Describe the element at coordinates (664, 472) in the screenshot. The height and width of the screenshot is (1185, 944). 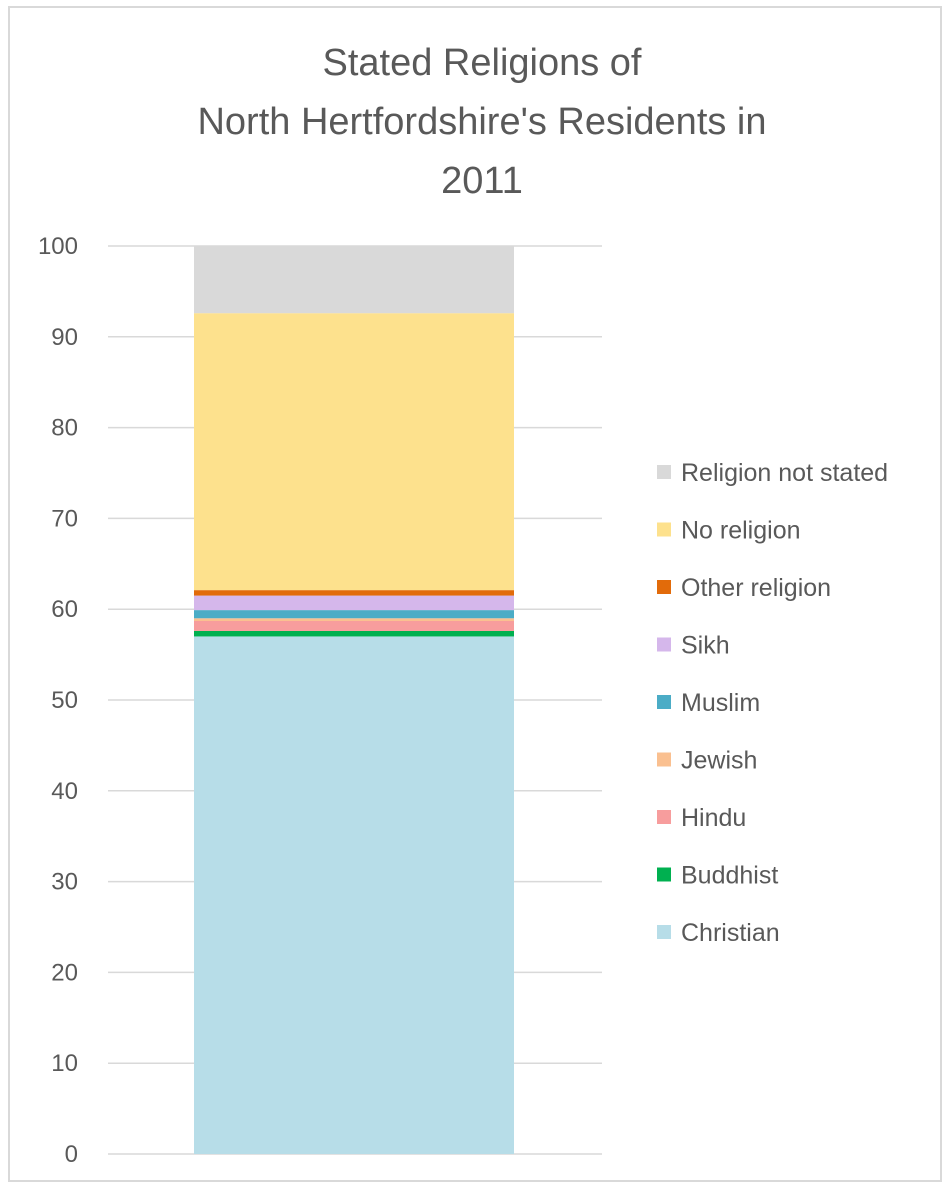
I see `legend-swatch-religion-not-stated` at that location.